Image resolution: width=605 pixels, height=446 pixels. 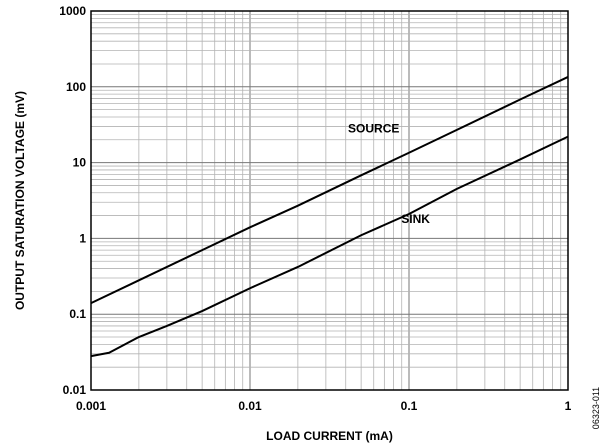 What do you see at coordinates (409, 406) in the screenshot?
I see `x-tick-label: 0.1` at bounding box center [409, 406].